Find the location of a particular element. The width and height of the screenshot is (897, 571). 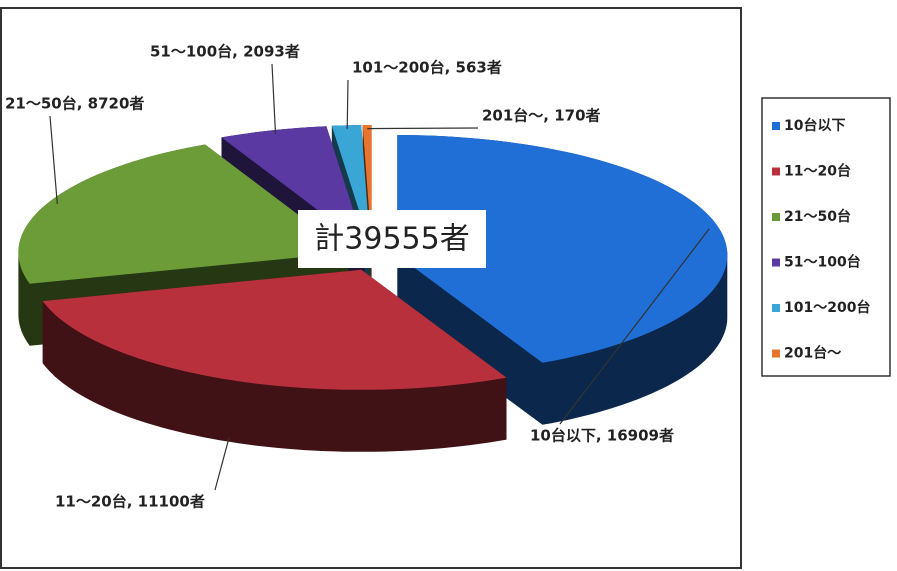

data-label: 51～100台, 2093者 is located at coordinates (225, 52).